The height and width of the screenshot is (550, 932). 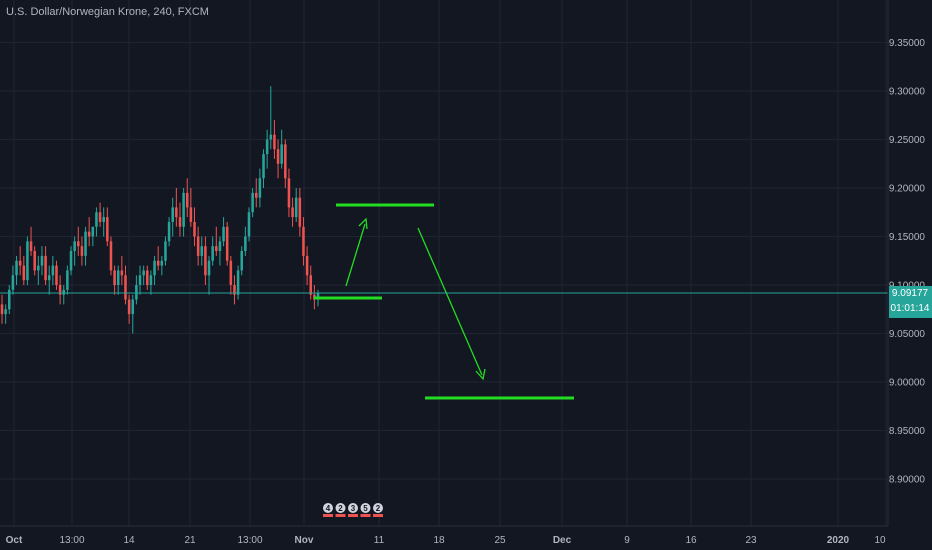 I want to click on down-arrow-head, so click(x=480, y=374).